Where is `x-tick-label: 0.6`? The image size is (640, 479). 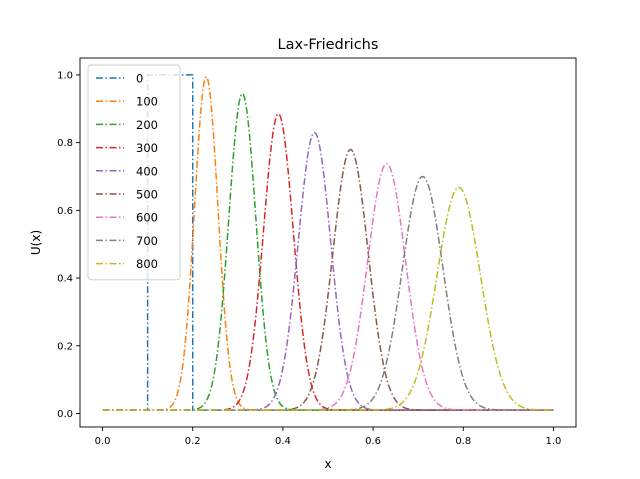 x-tick-label: 0.6 is located at coordinates (373, 441).